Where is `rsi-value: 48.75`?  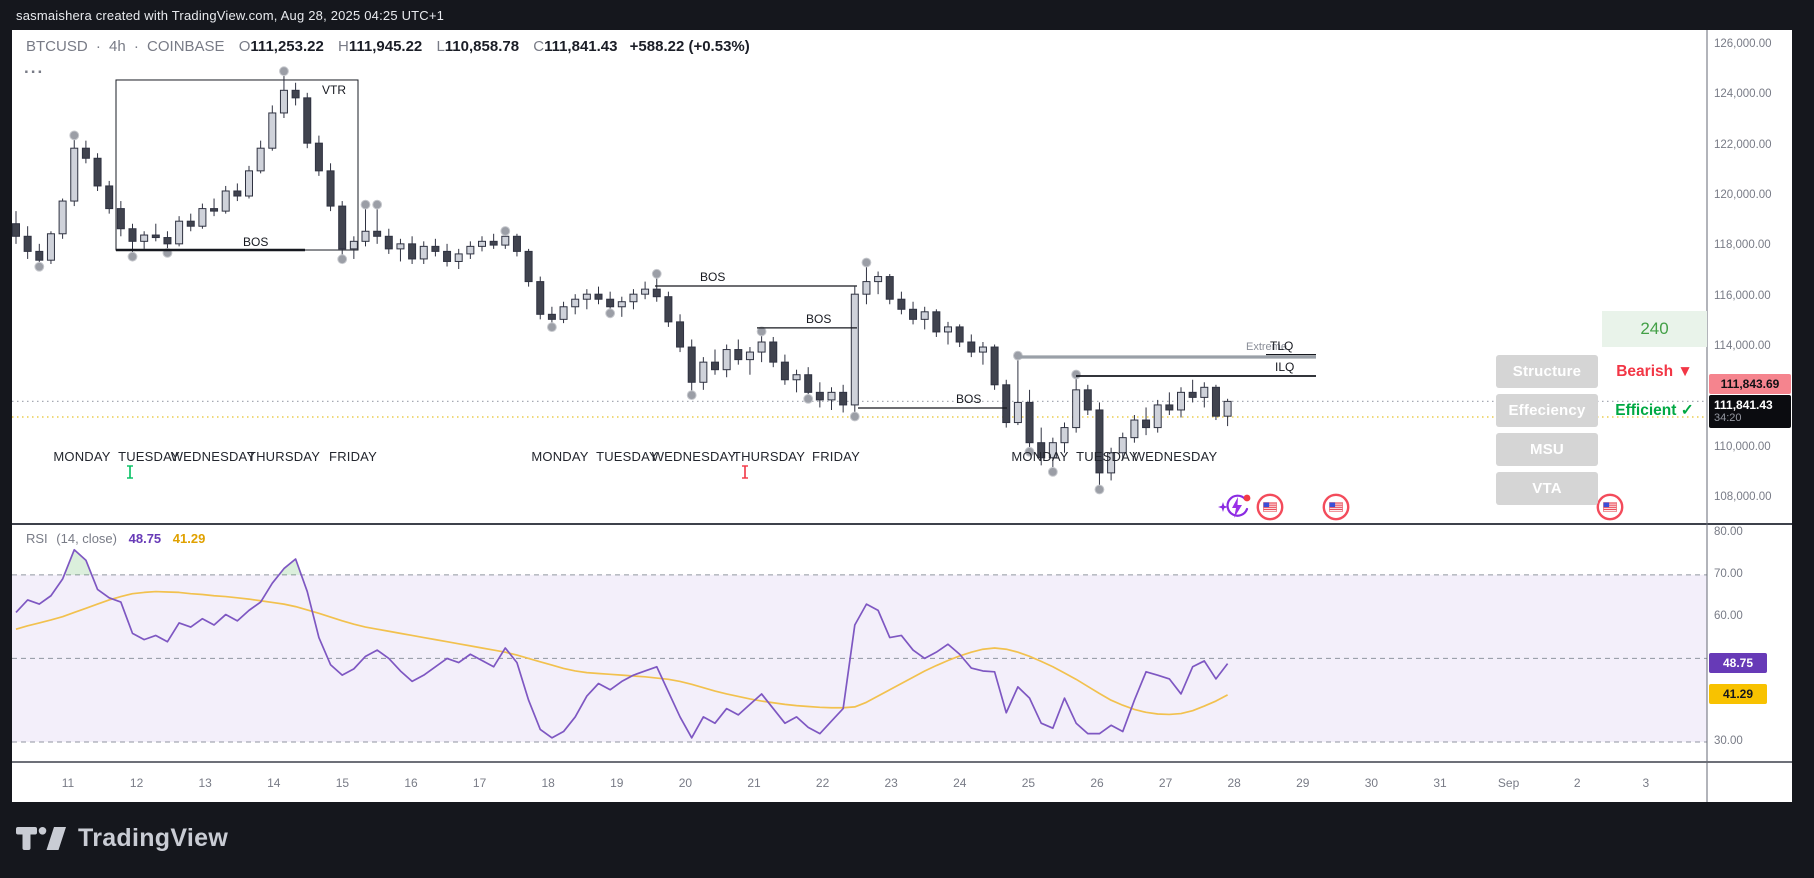
rsi-value: 48.75 is located at coordinates (145, 538).